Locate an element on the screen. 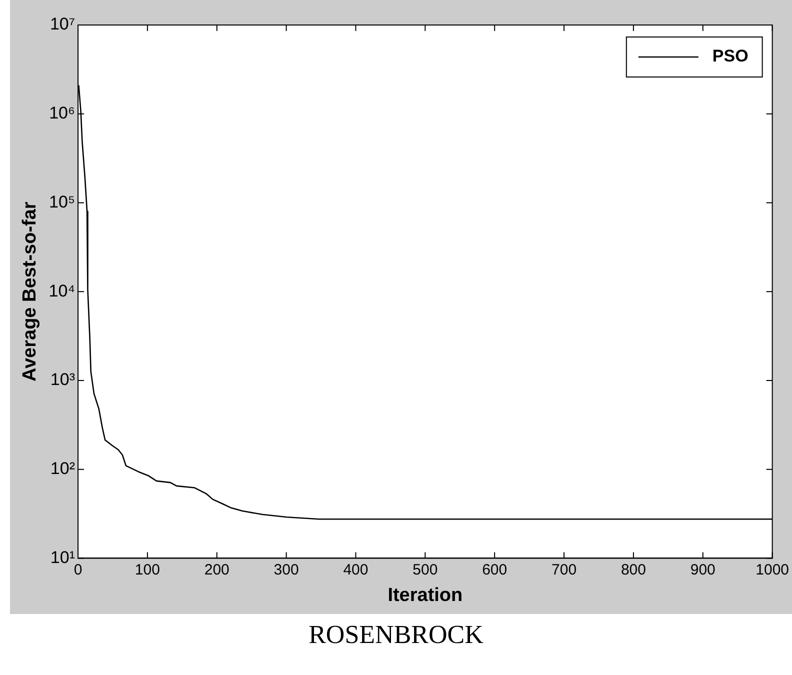  x-tick-label: 200 is located at coordinates (217, 569).